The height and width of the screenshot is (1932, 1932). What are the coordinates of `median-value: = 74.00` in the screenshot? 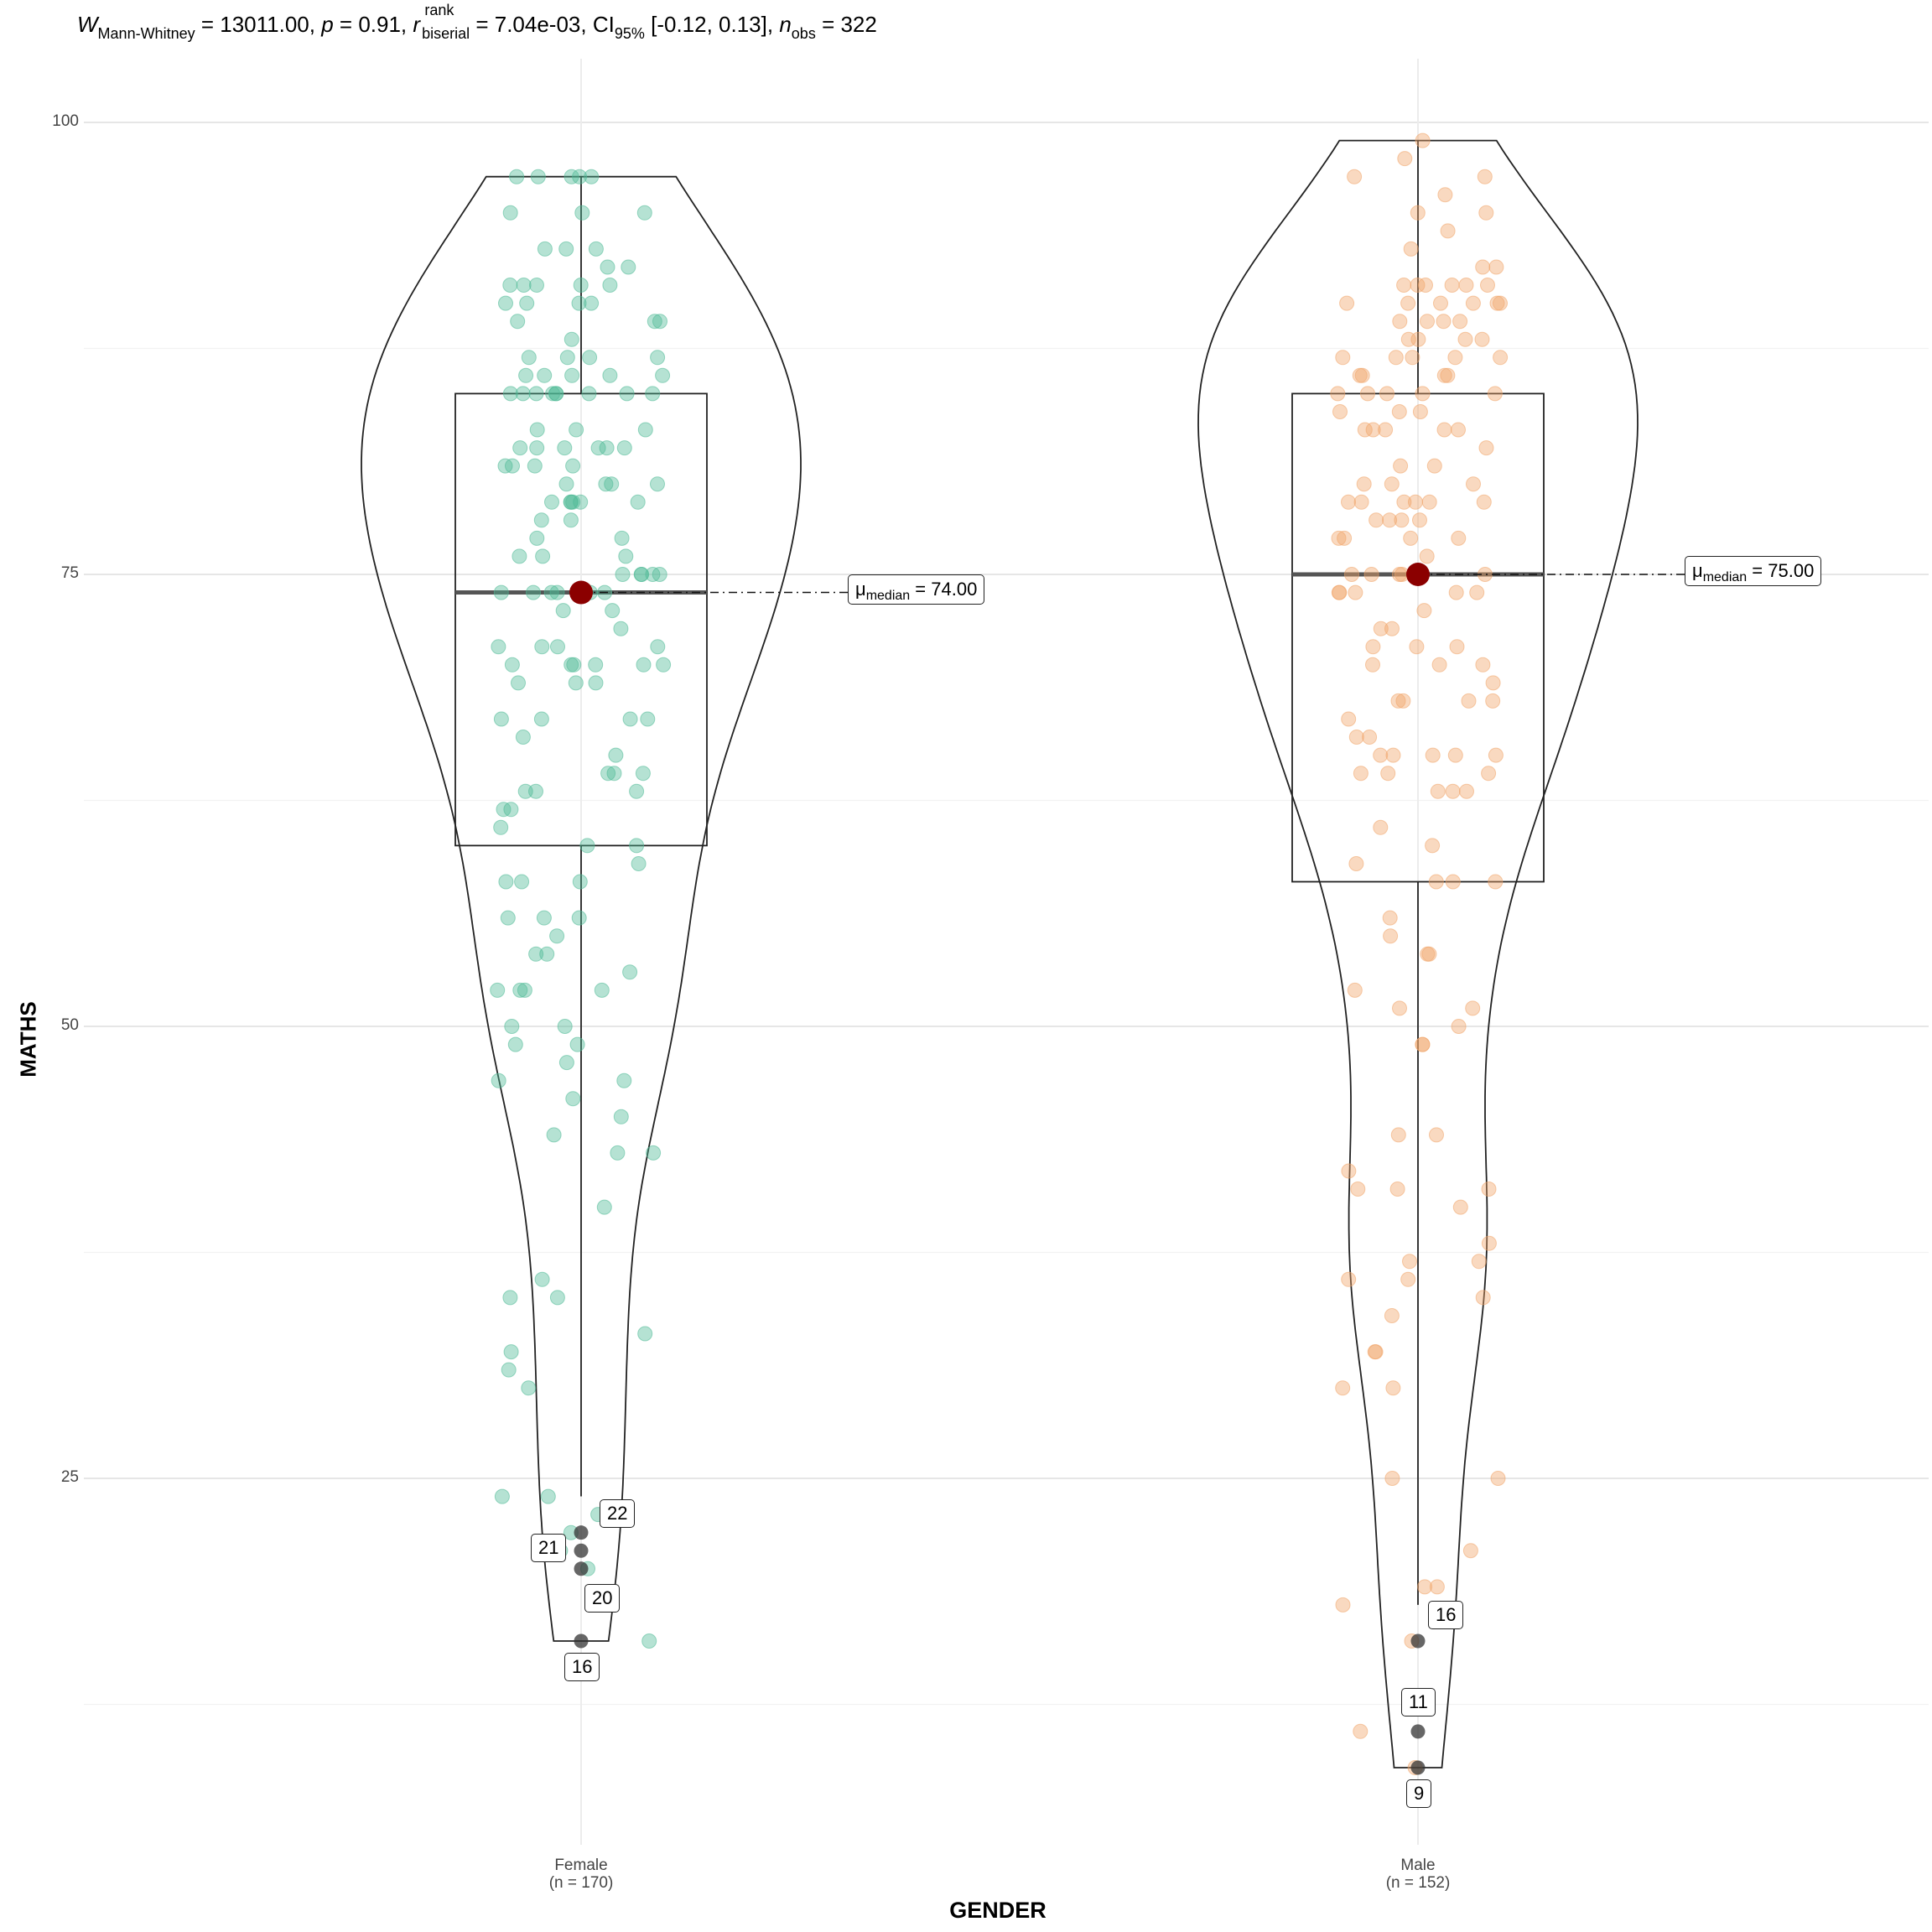 It's located at (946, 589).